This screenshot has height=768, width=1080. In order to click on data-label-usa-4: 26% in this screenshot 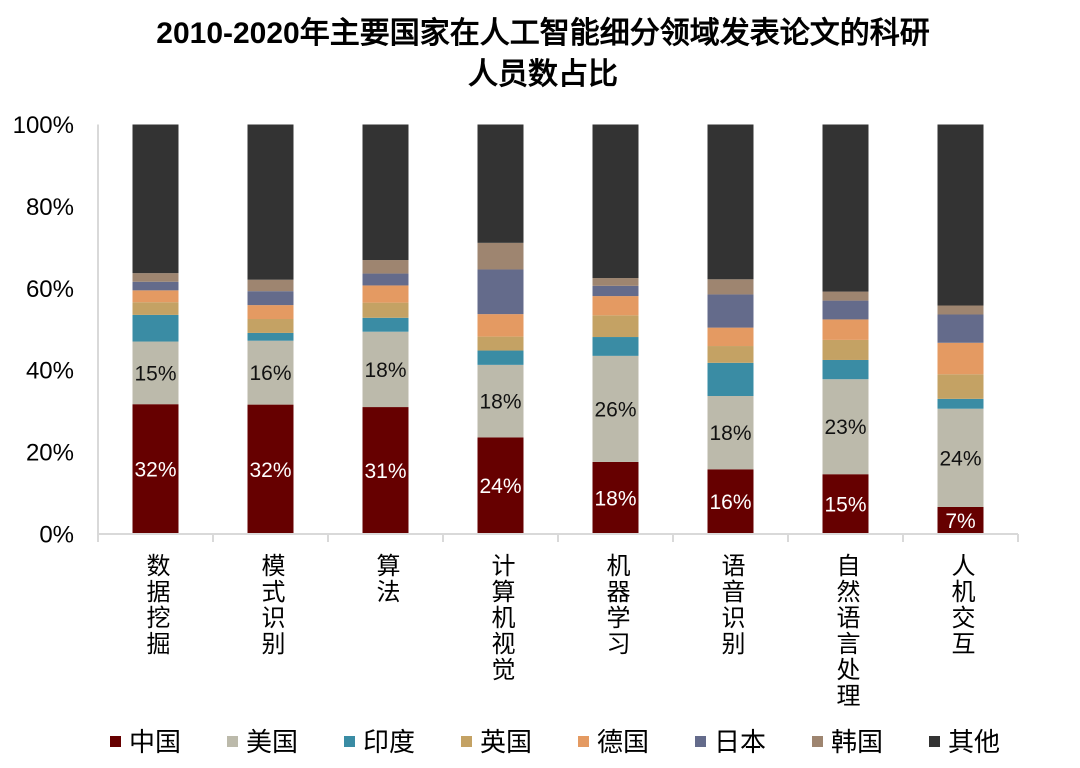, I will do `click(615, 409)`.